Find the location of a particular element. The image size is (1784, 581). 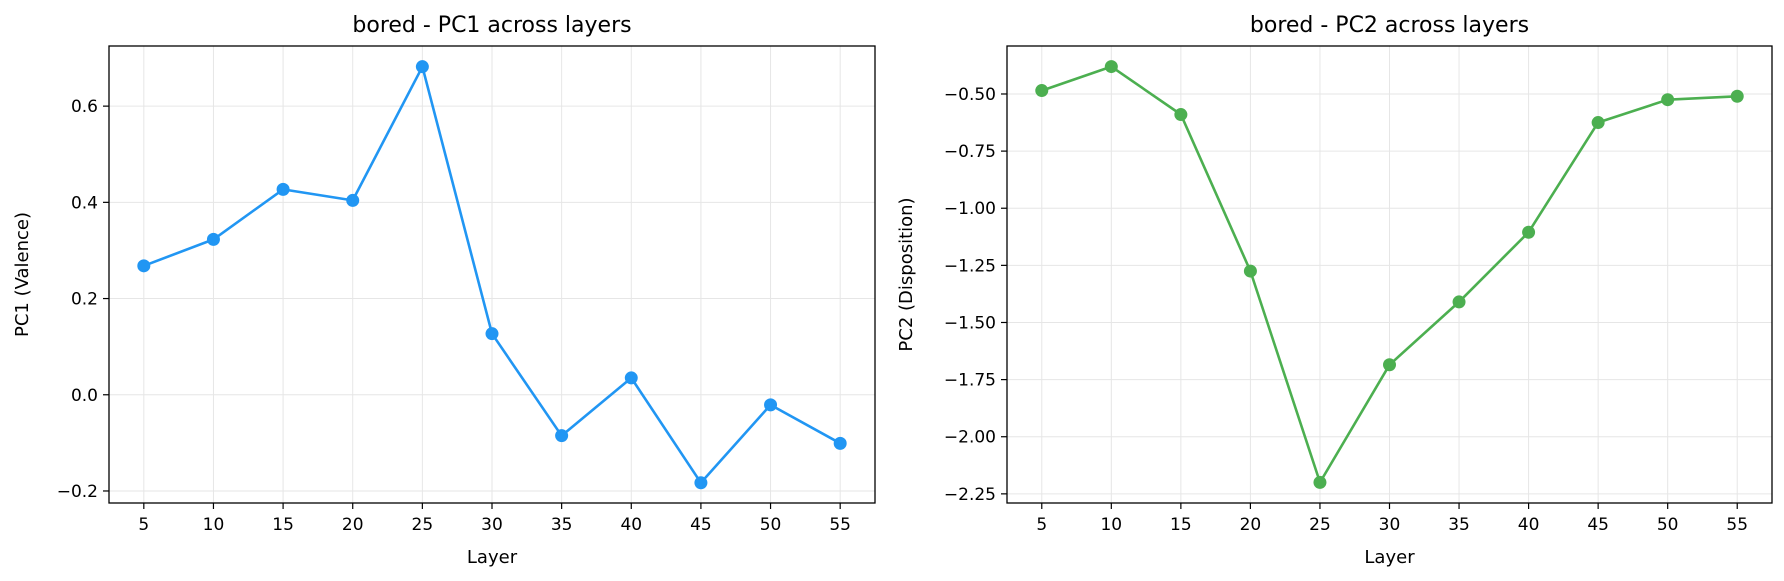

pc1-x-tick-label: 30 is located at coordinates (492, 525).